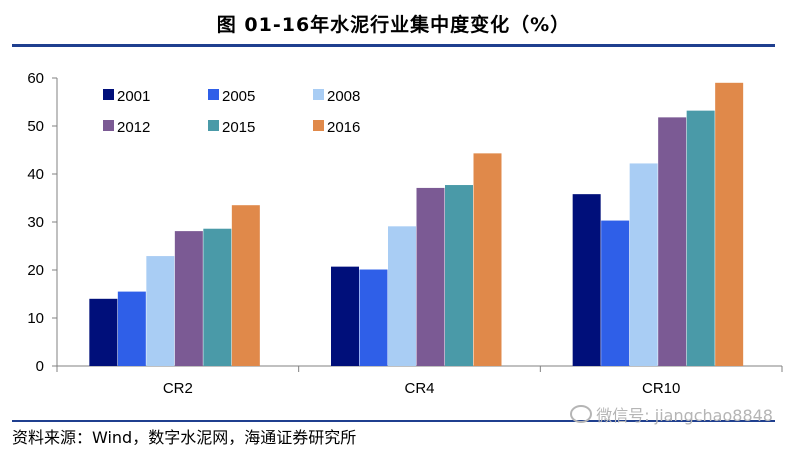 The image size is (787, 451). Describe the element at coordinates (103, 332) in the screenshot. I see `bar-cr2-2001` at that location.